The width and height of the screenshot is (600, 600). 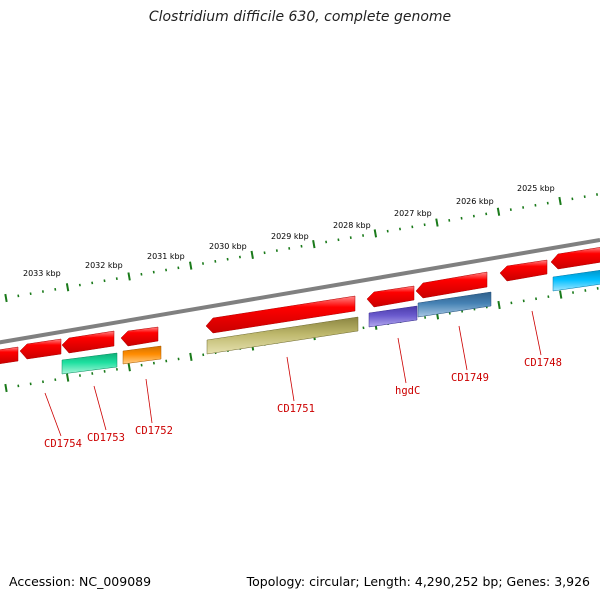 I want to click on kbp-label: 2029 kbp, so click(x=290, y=236).